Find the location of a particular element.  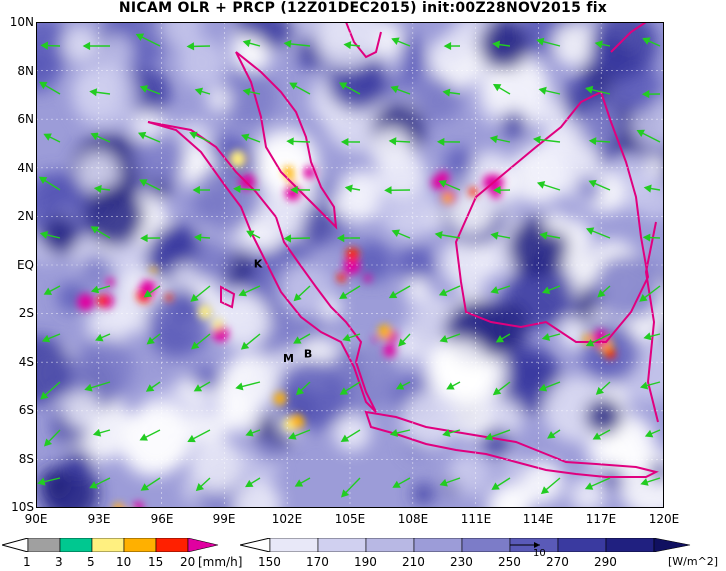

lat-label: 2S is located at coordinates (26, 313).